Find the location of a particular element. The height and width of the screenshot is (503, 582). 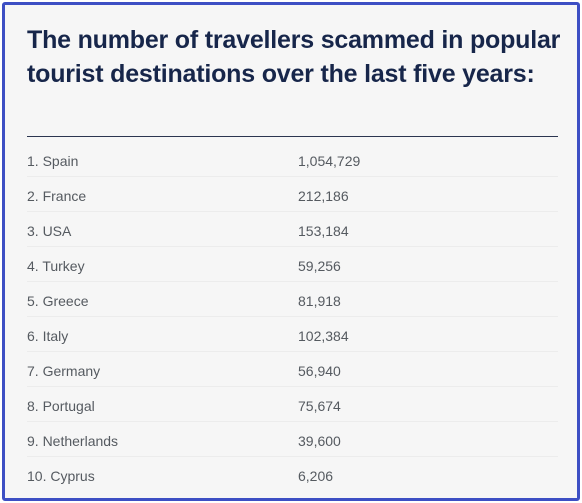

table-row: 7. Germany 56,940 is located at coordinates (292, 369).